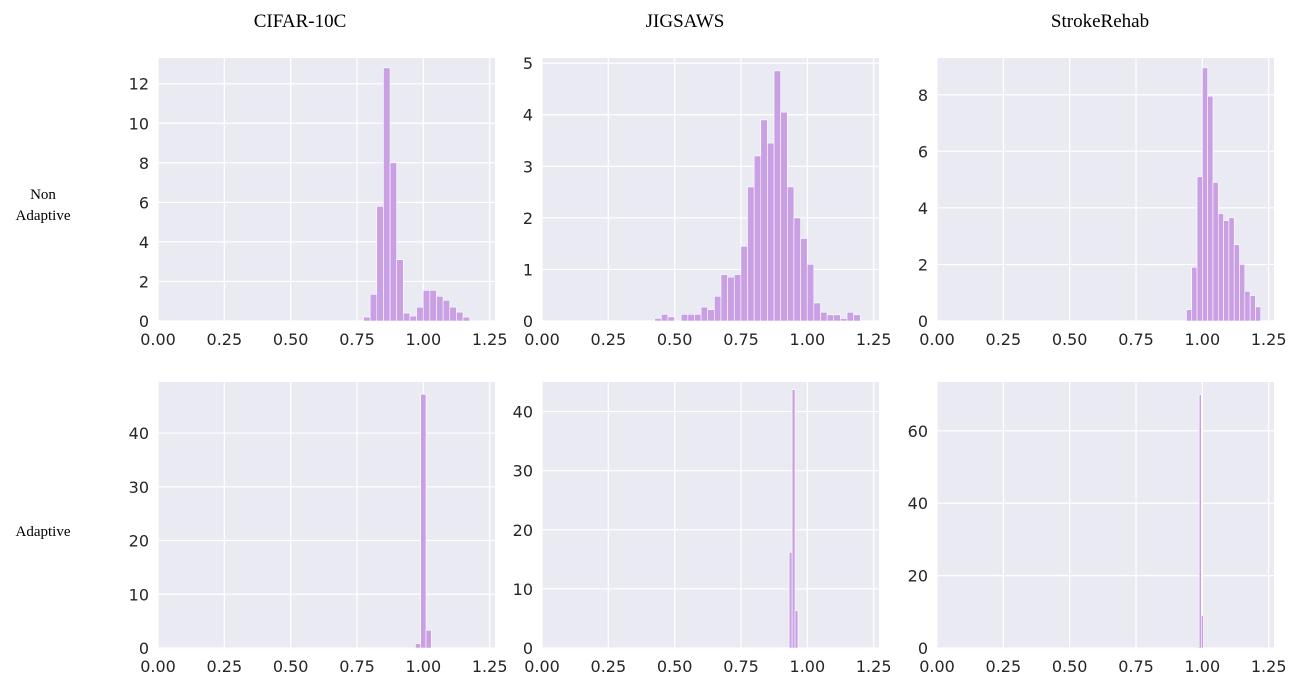 The width and height of the screenshot is (1303, 676). Describe the element at coordinates (139, 84) in the screenshot. I see `y-tick-label: 12` at that location.